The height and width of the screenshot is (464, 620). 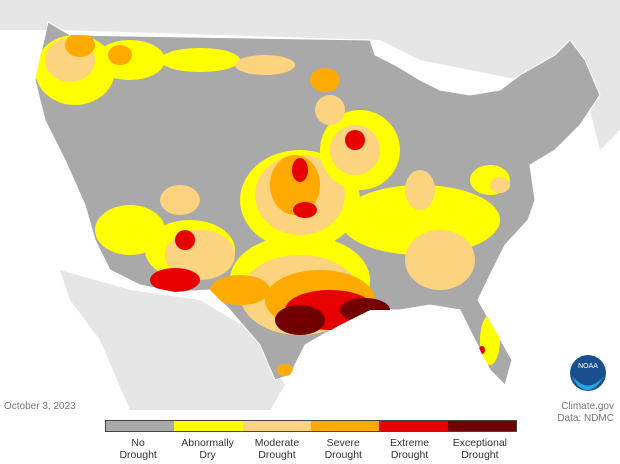 I want to click on noaa-logo: NOAA, so click(x=588, y=373).